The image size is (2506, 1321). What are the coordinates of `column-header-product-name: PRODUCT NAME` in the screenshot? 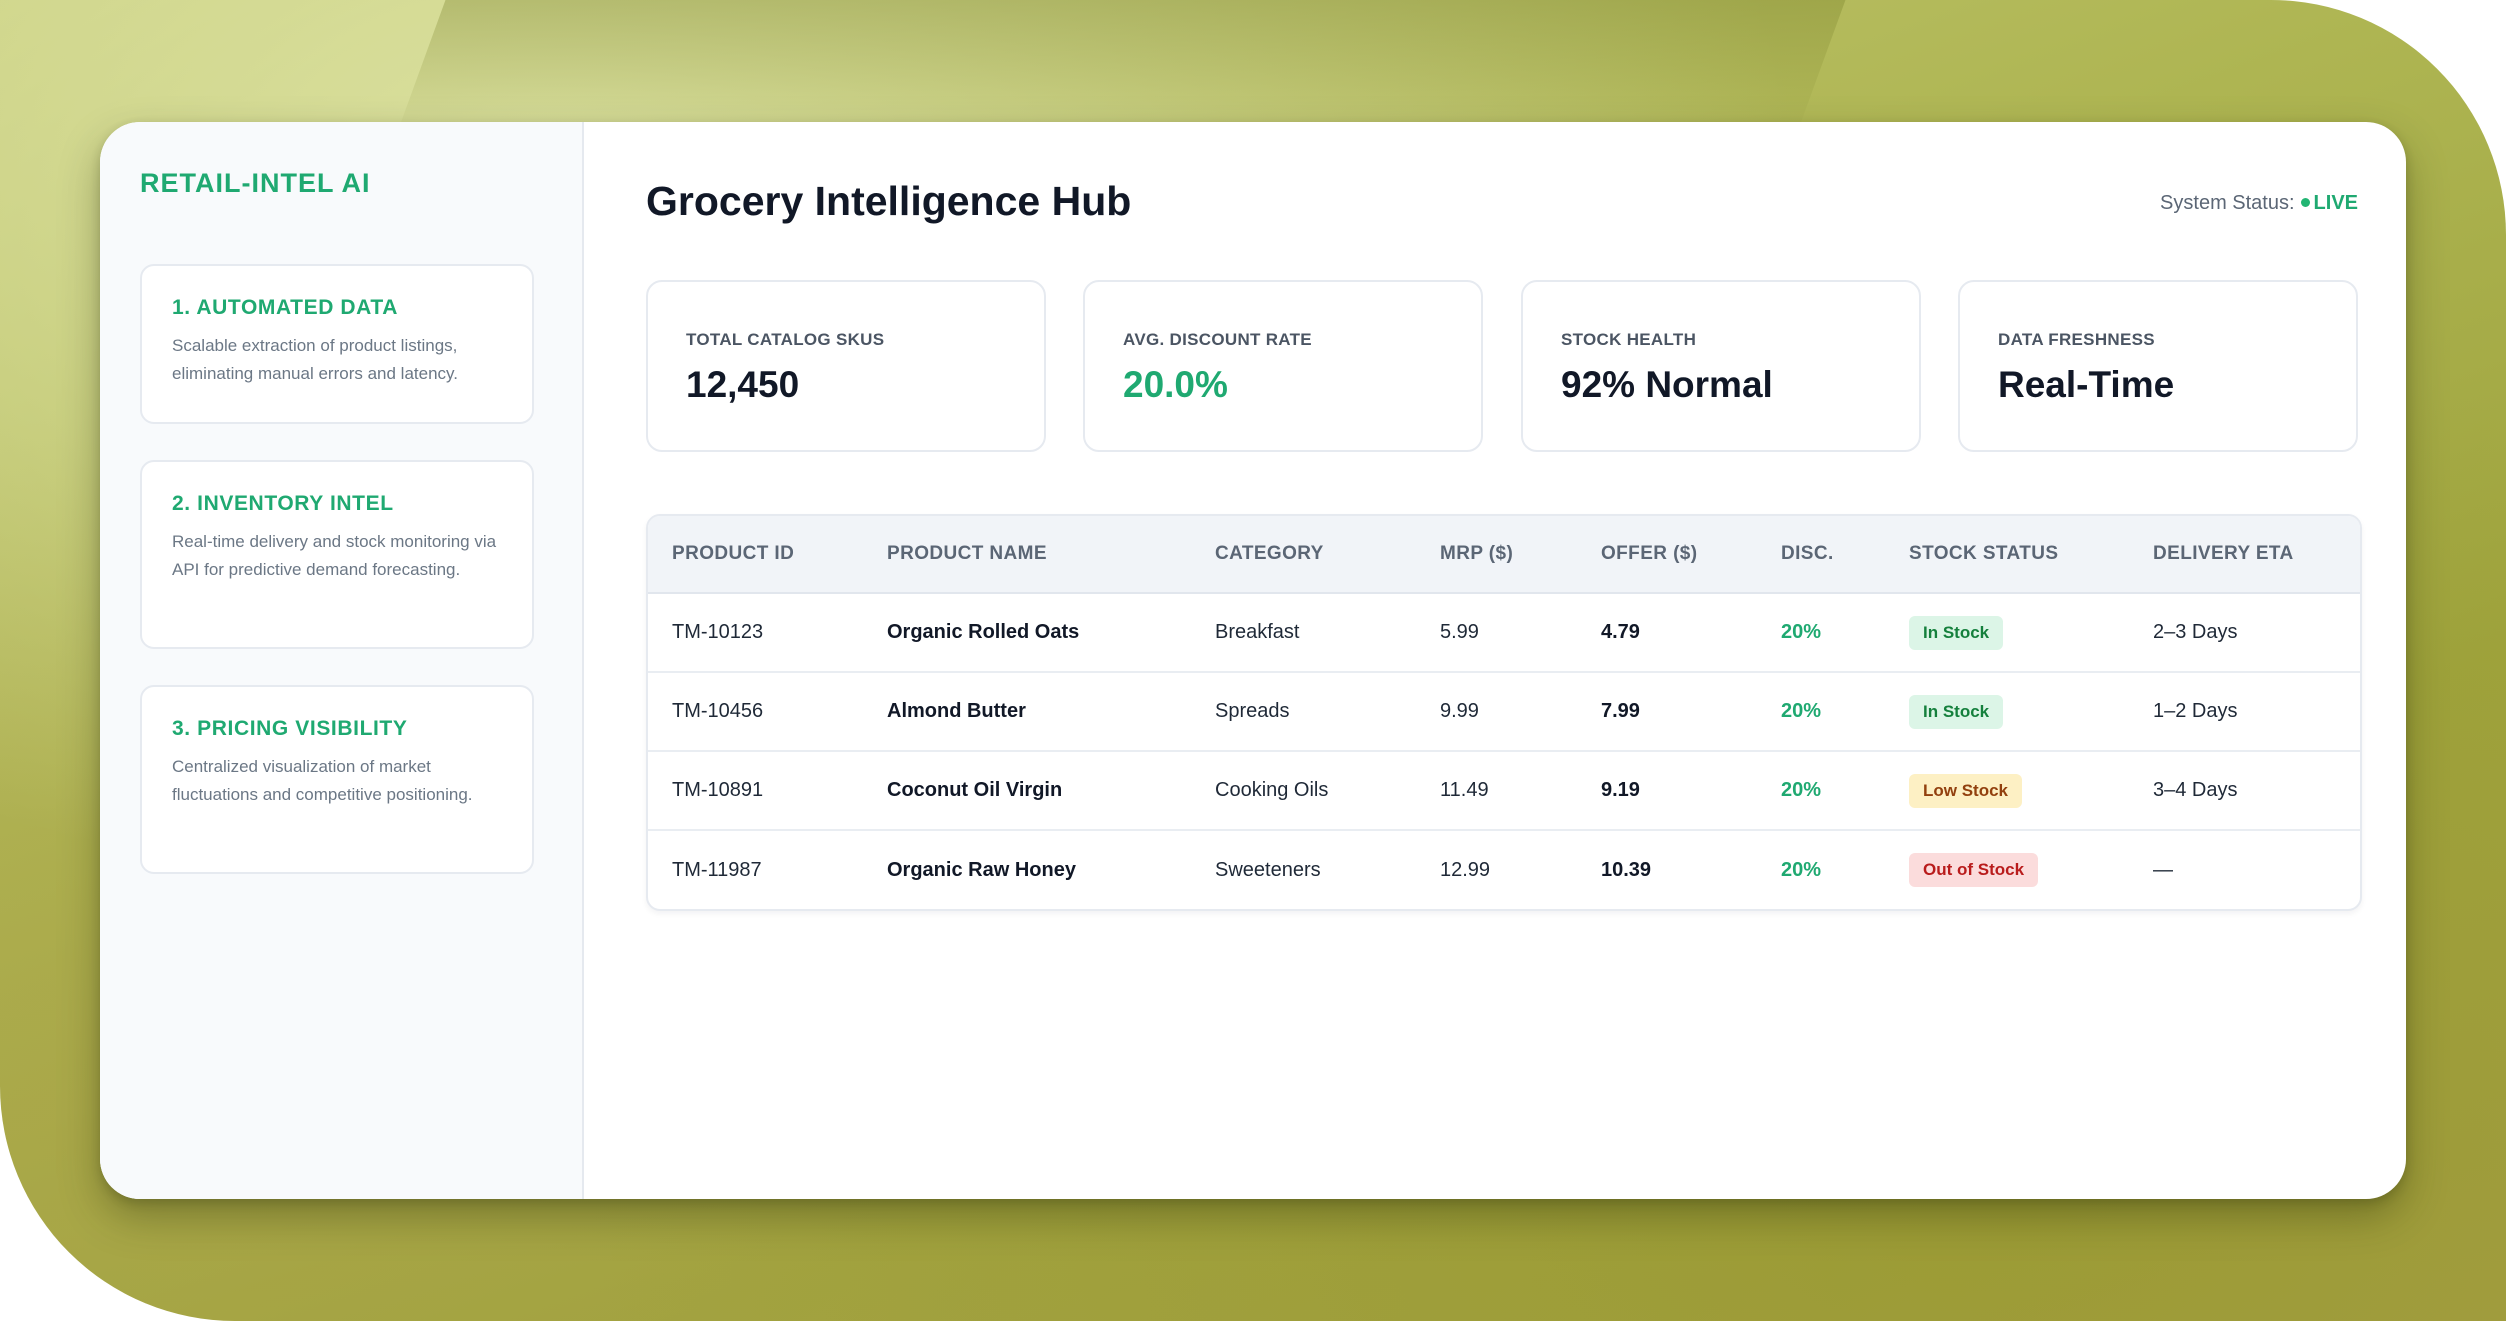 It's located at (1027, 555).